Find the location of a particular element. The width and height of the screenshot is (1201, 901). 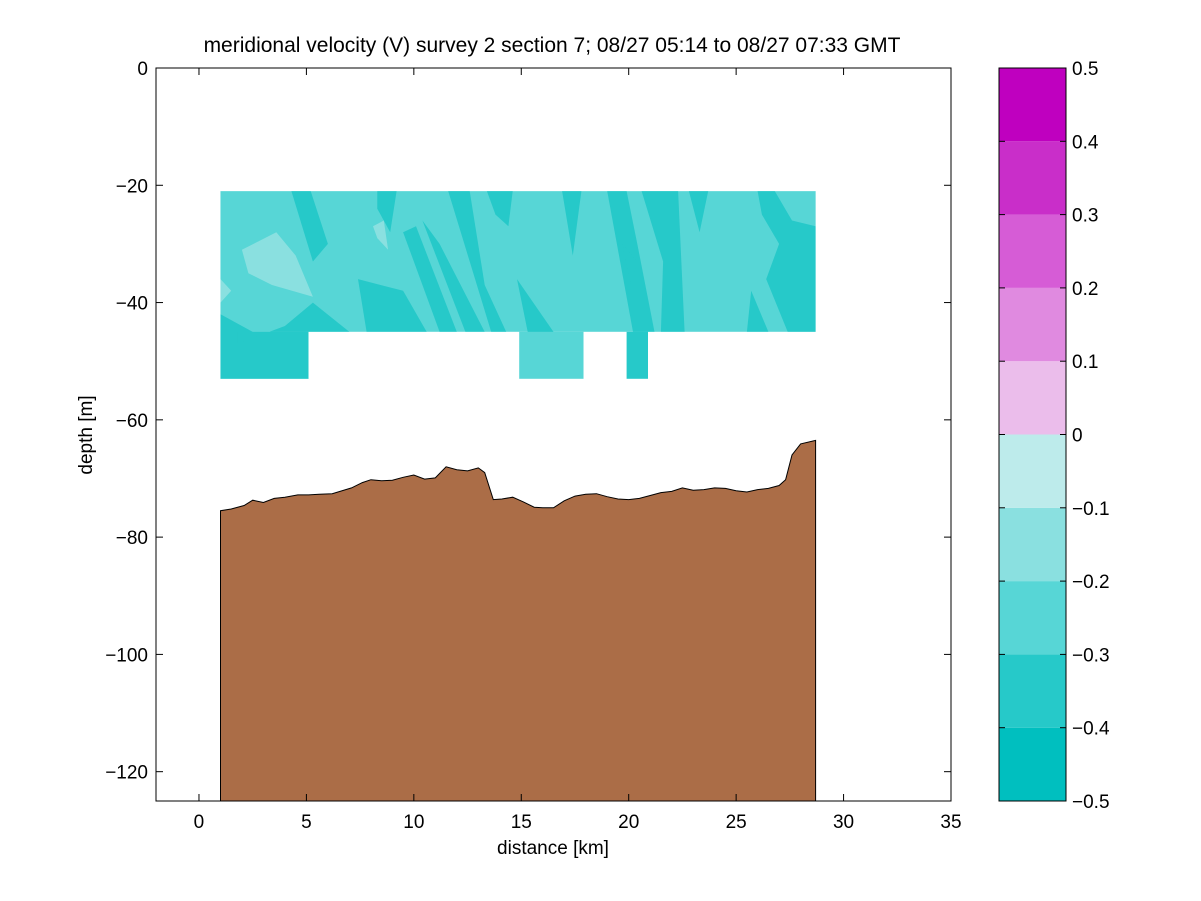

colorbar-tick-label: −0.1 is located at coordinates (1091, 509).